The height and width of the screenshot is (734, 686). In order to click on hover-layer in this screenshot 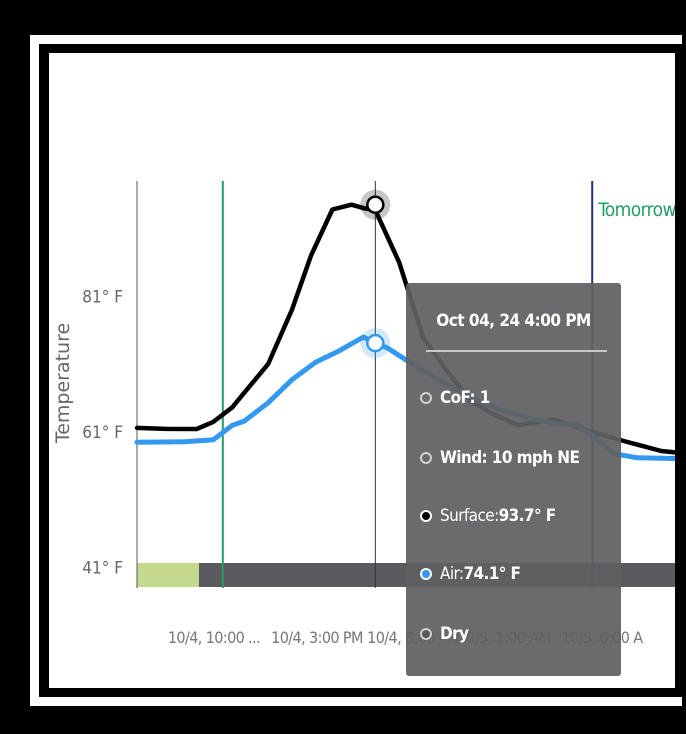, I will do `click(375, 384)`.